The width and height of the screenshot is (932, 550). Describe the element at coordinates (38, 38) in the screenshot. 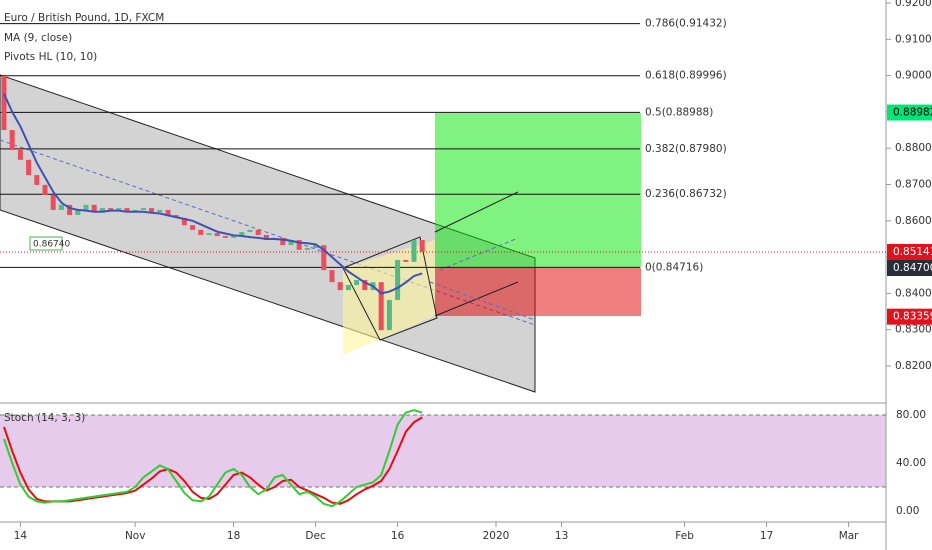

I see `indicator-label: MA (9, close)` at that location.